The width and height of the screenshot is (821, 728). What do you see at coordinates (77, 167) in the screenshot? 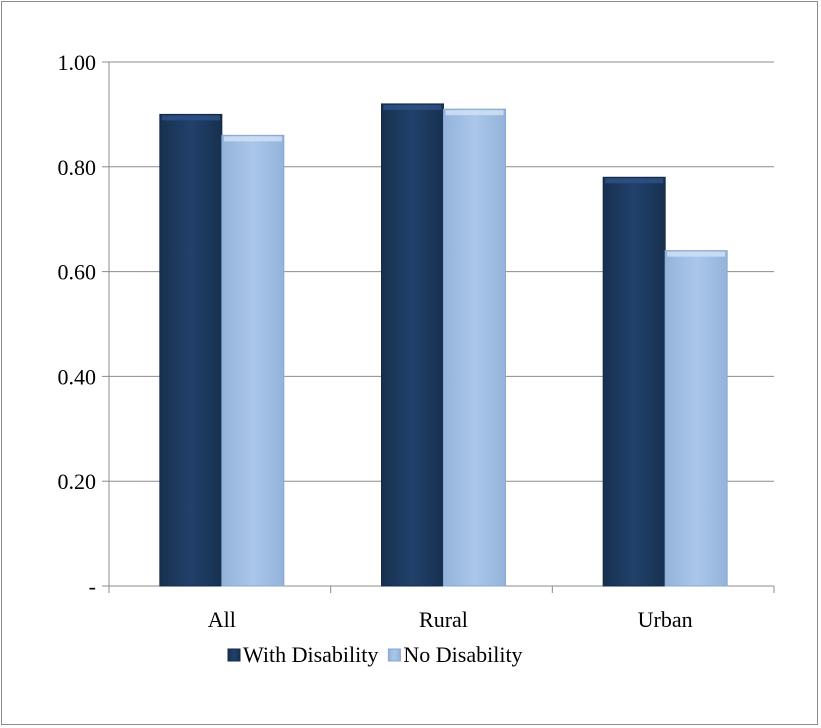
I see `y-tick-label: 0.80` at bounding box center [77, 167].